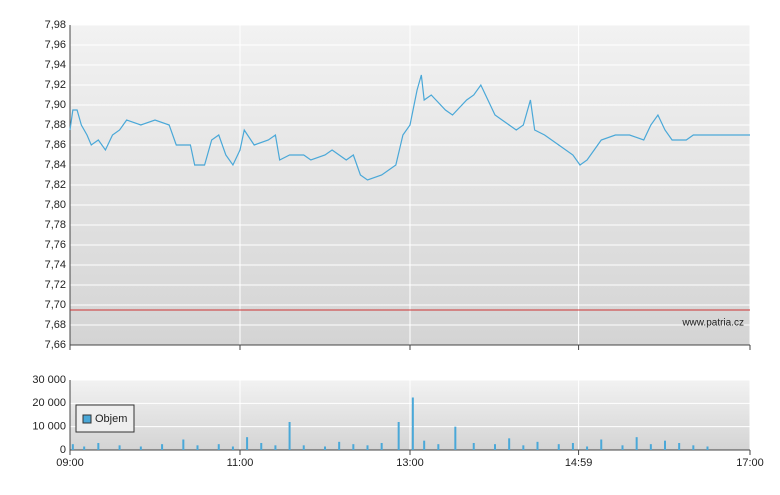  I want to click on y-tick-label: 7,88, so click(55, 125).